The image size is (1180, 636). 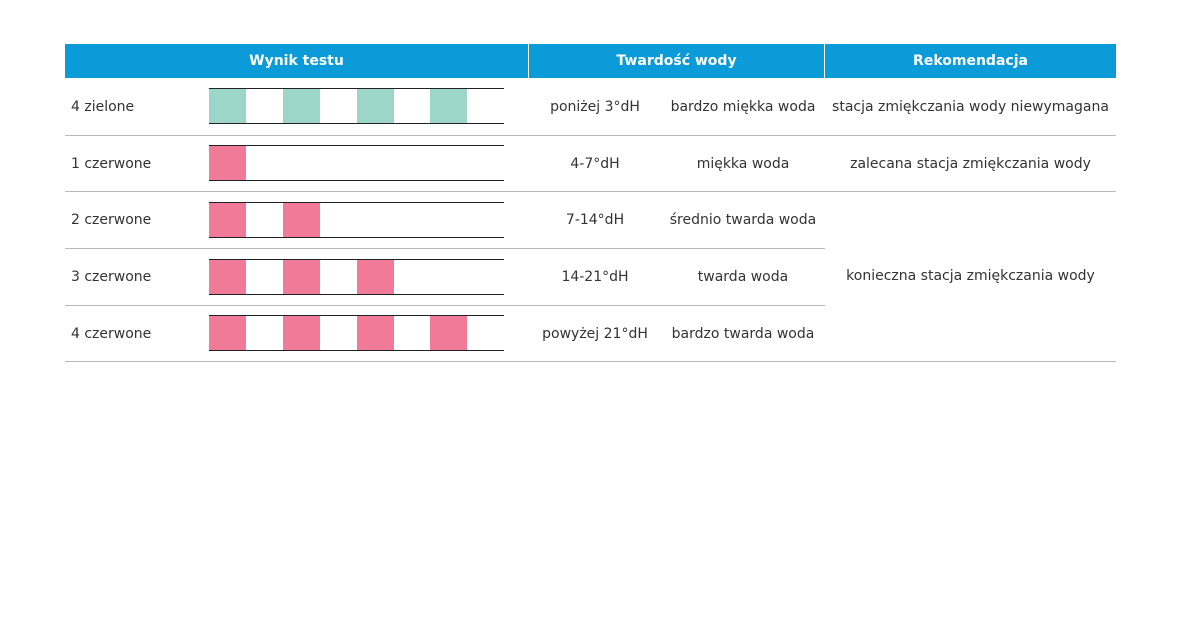 What do you see at coordinates (590, 361) in the screenshot?
I see `table-bottom-border` at bounding box center [590, 361].